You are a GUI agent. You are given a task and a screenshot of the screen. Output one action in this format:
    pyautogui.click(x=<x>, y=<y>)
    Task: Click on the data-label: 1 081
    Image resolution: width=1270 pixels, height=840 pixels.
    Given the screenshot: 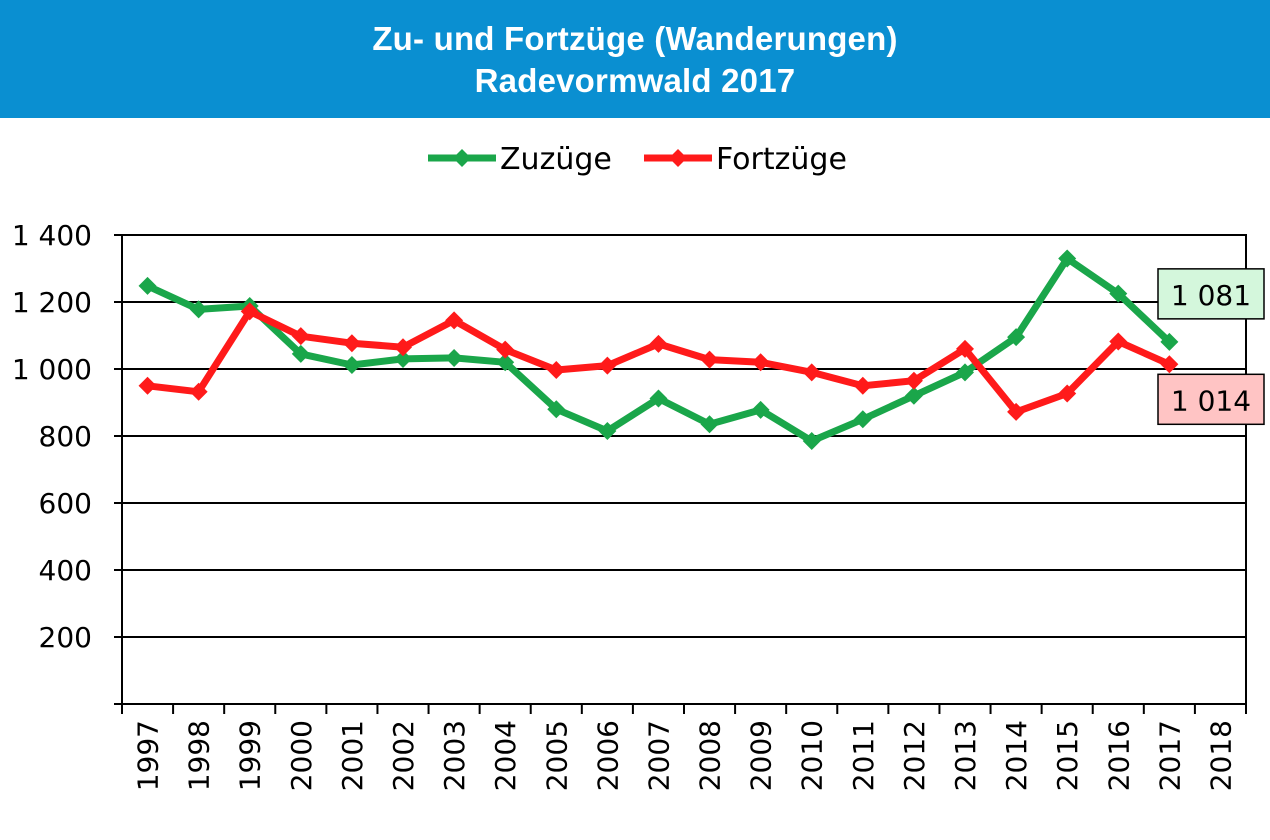 What is the action you would take?
    pyautogui.click(x=1211, y=295)
    